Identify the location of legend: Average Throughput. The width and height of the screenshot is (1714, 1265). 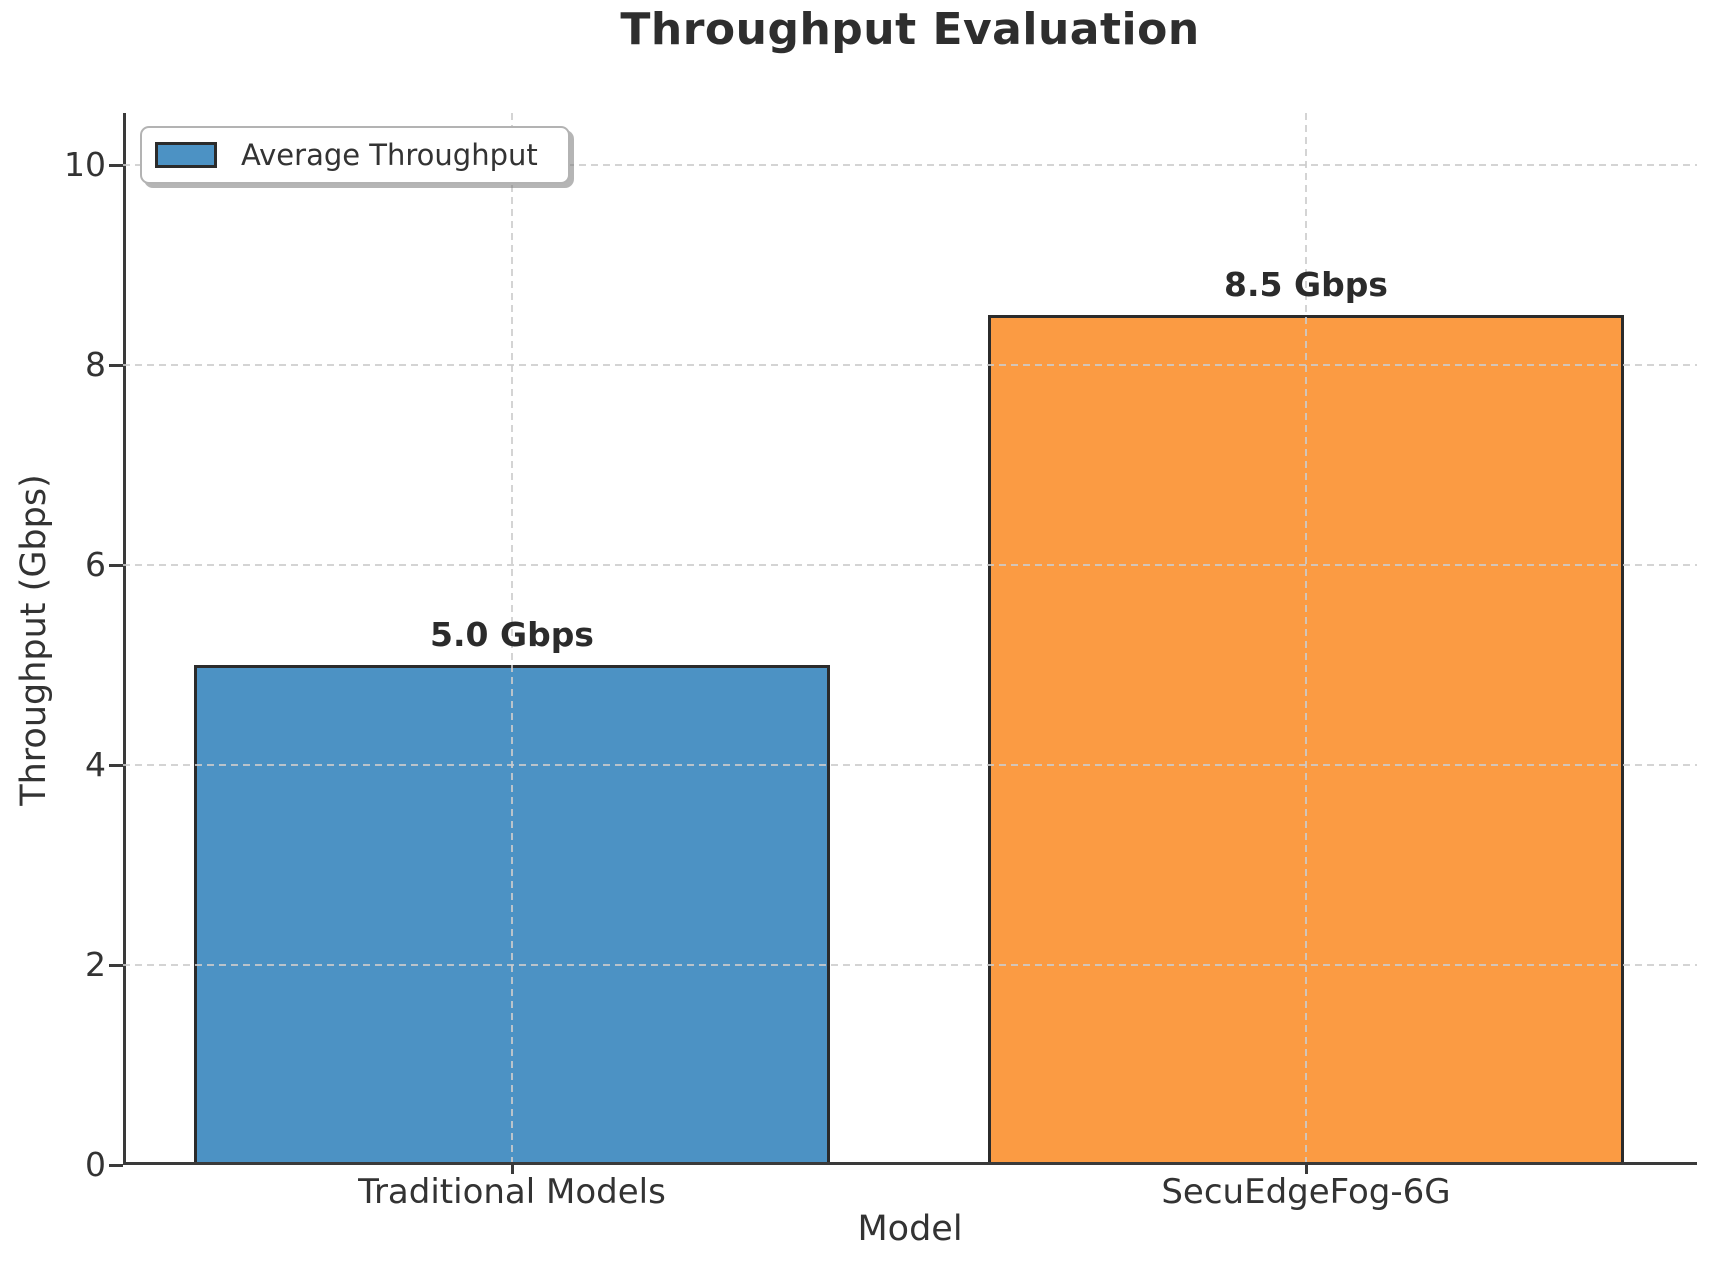
(355, 155).